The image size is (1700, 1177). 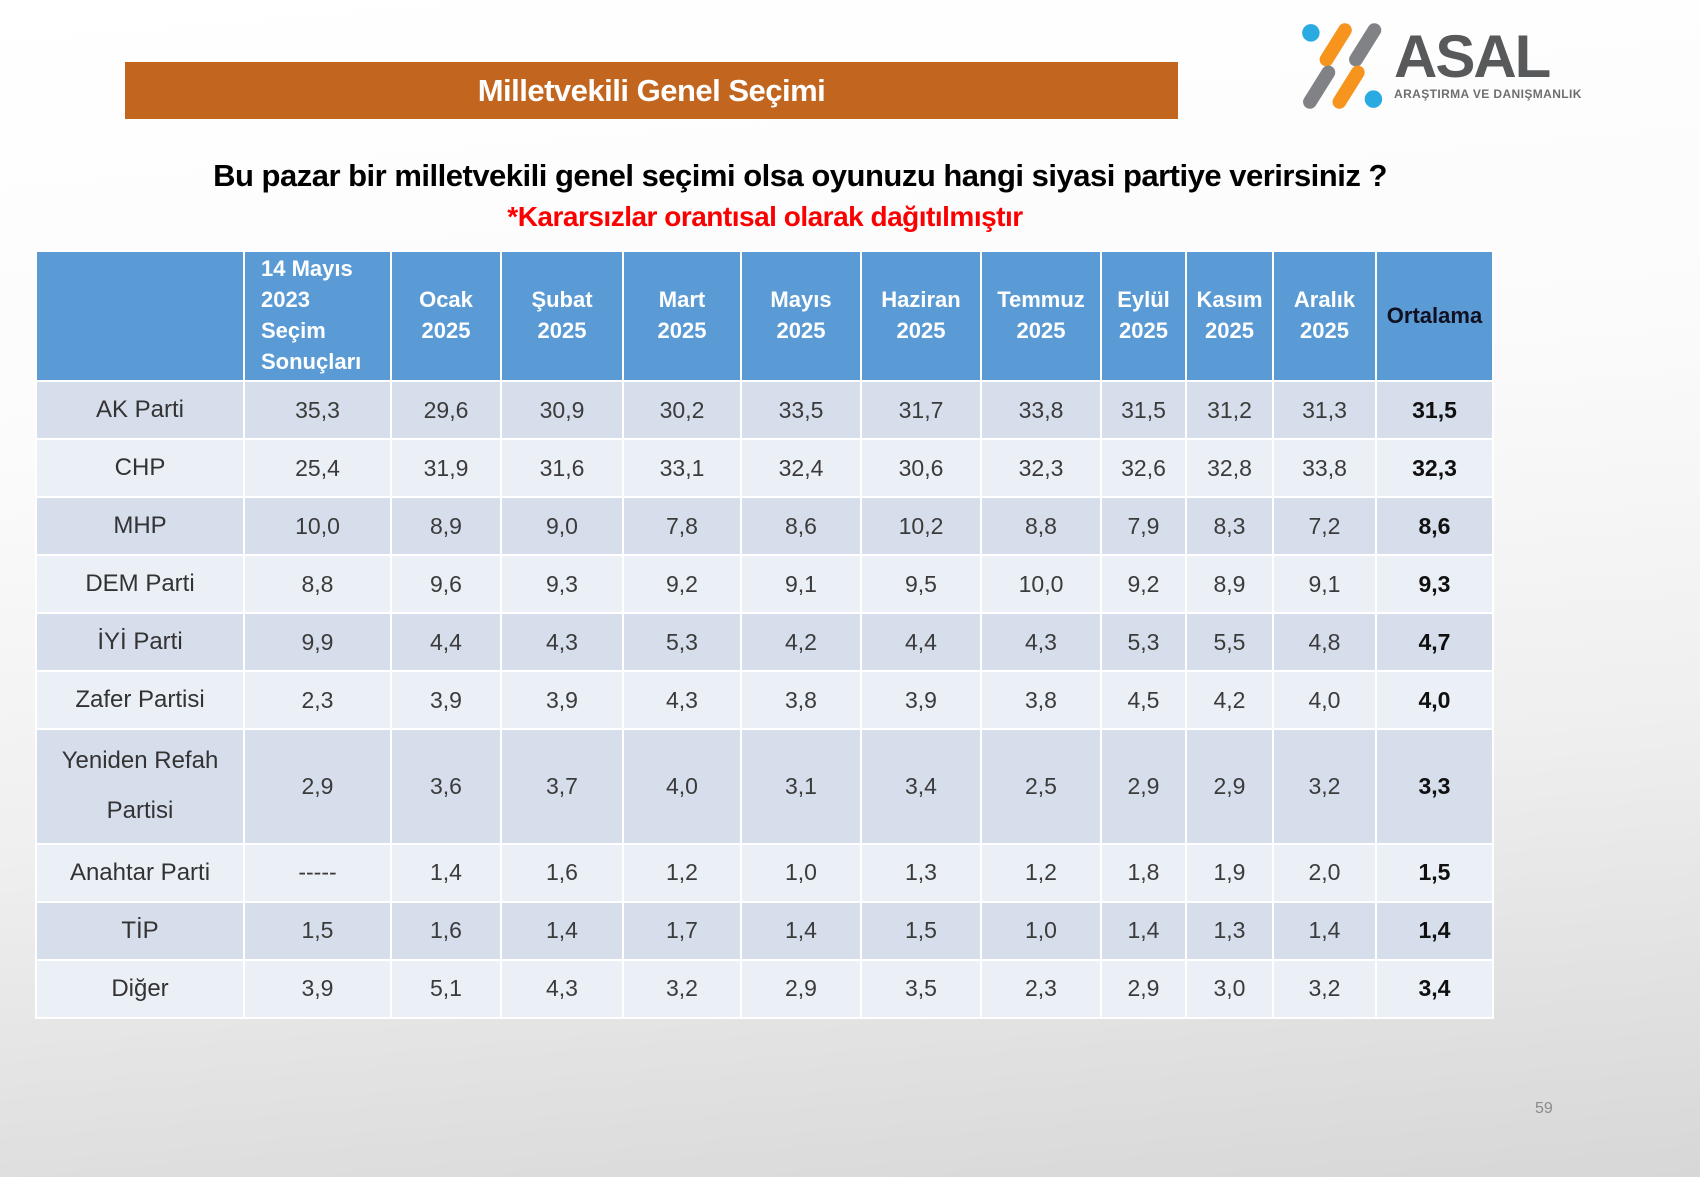 I want to click on slide-title: Milletvekili Genel Seçimi, so click(x=651, y=90).